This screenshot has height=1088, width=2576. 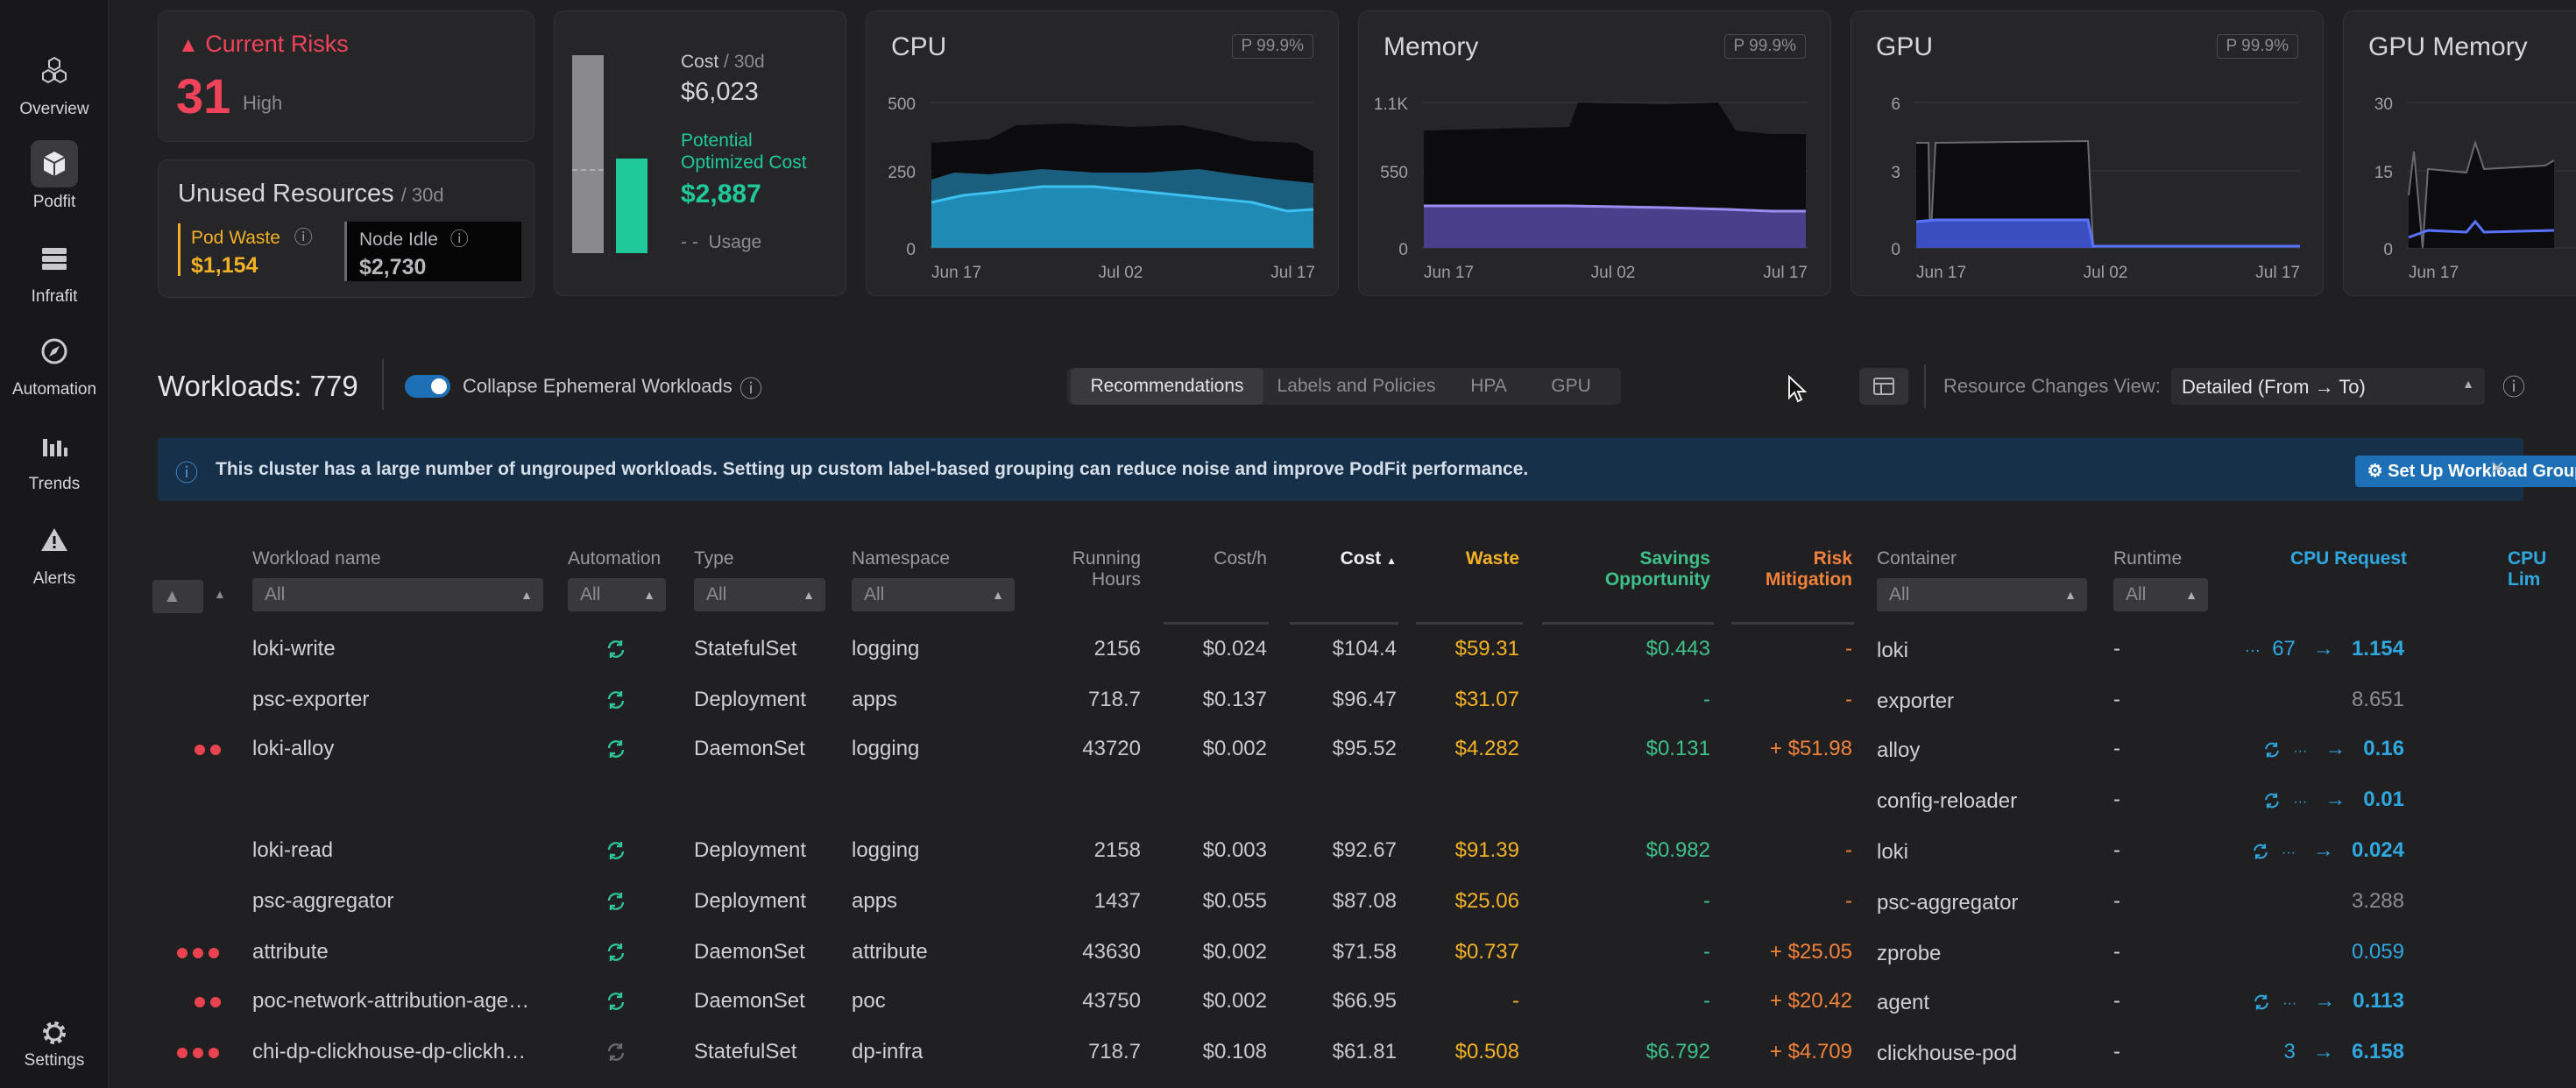 I want to click on table-settings-button, so click(x=1883, y=386).